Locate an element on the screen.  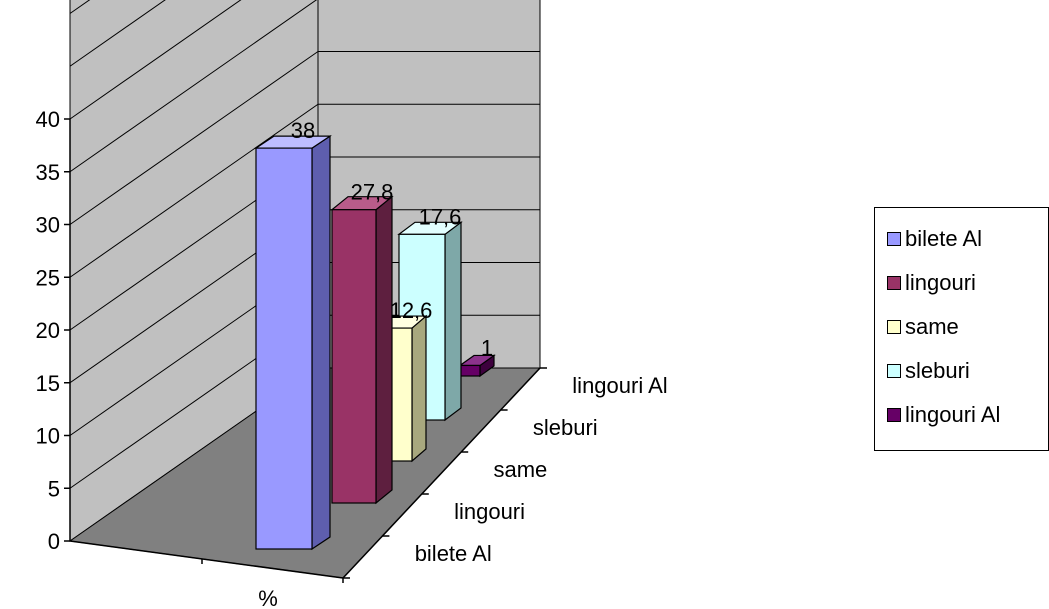
legend-label: lingouri Al is located at coordinates (953, 414).